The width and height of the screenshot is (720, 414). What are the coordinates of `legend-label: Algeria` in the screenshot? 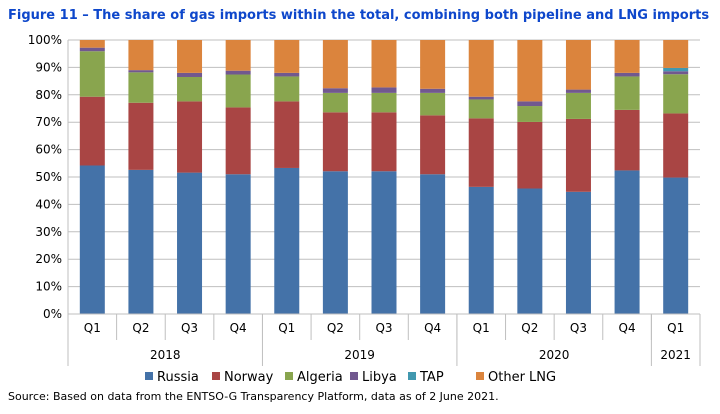 It's located at (320, 377).